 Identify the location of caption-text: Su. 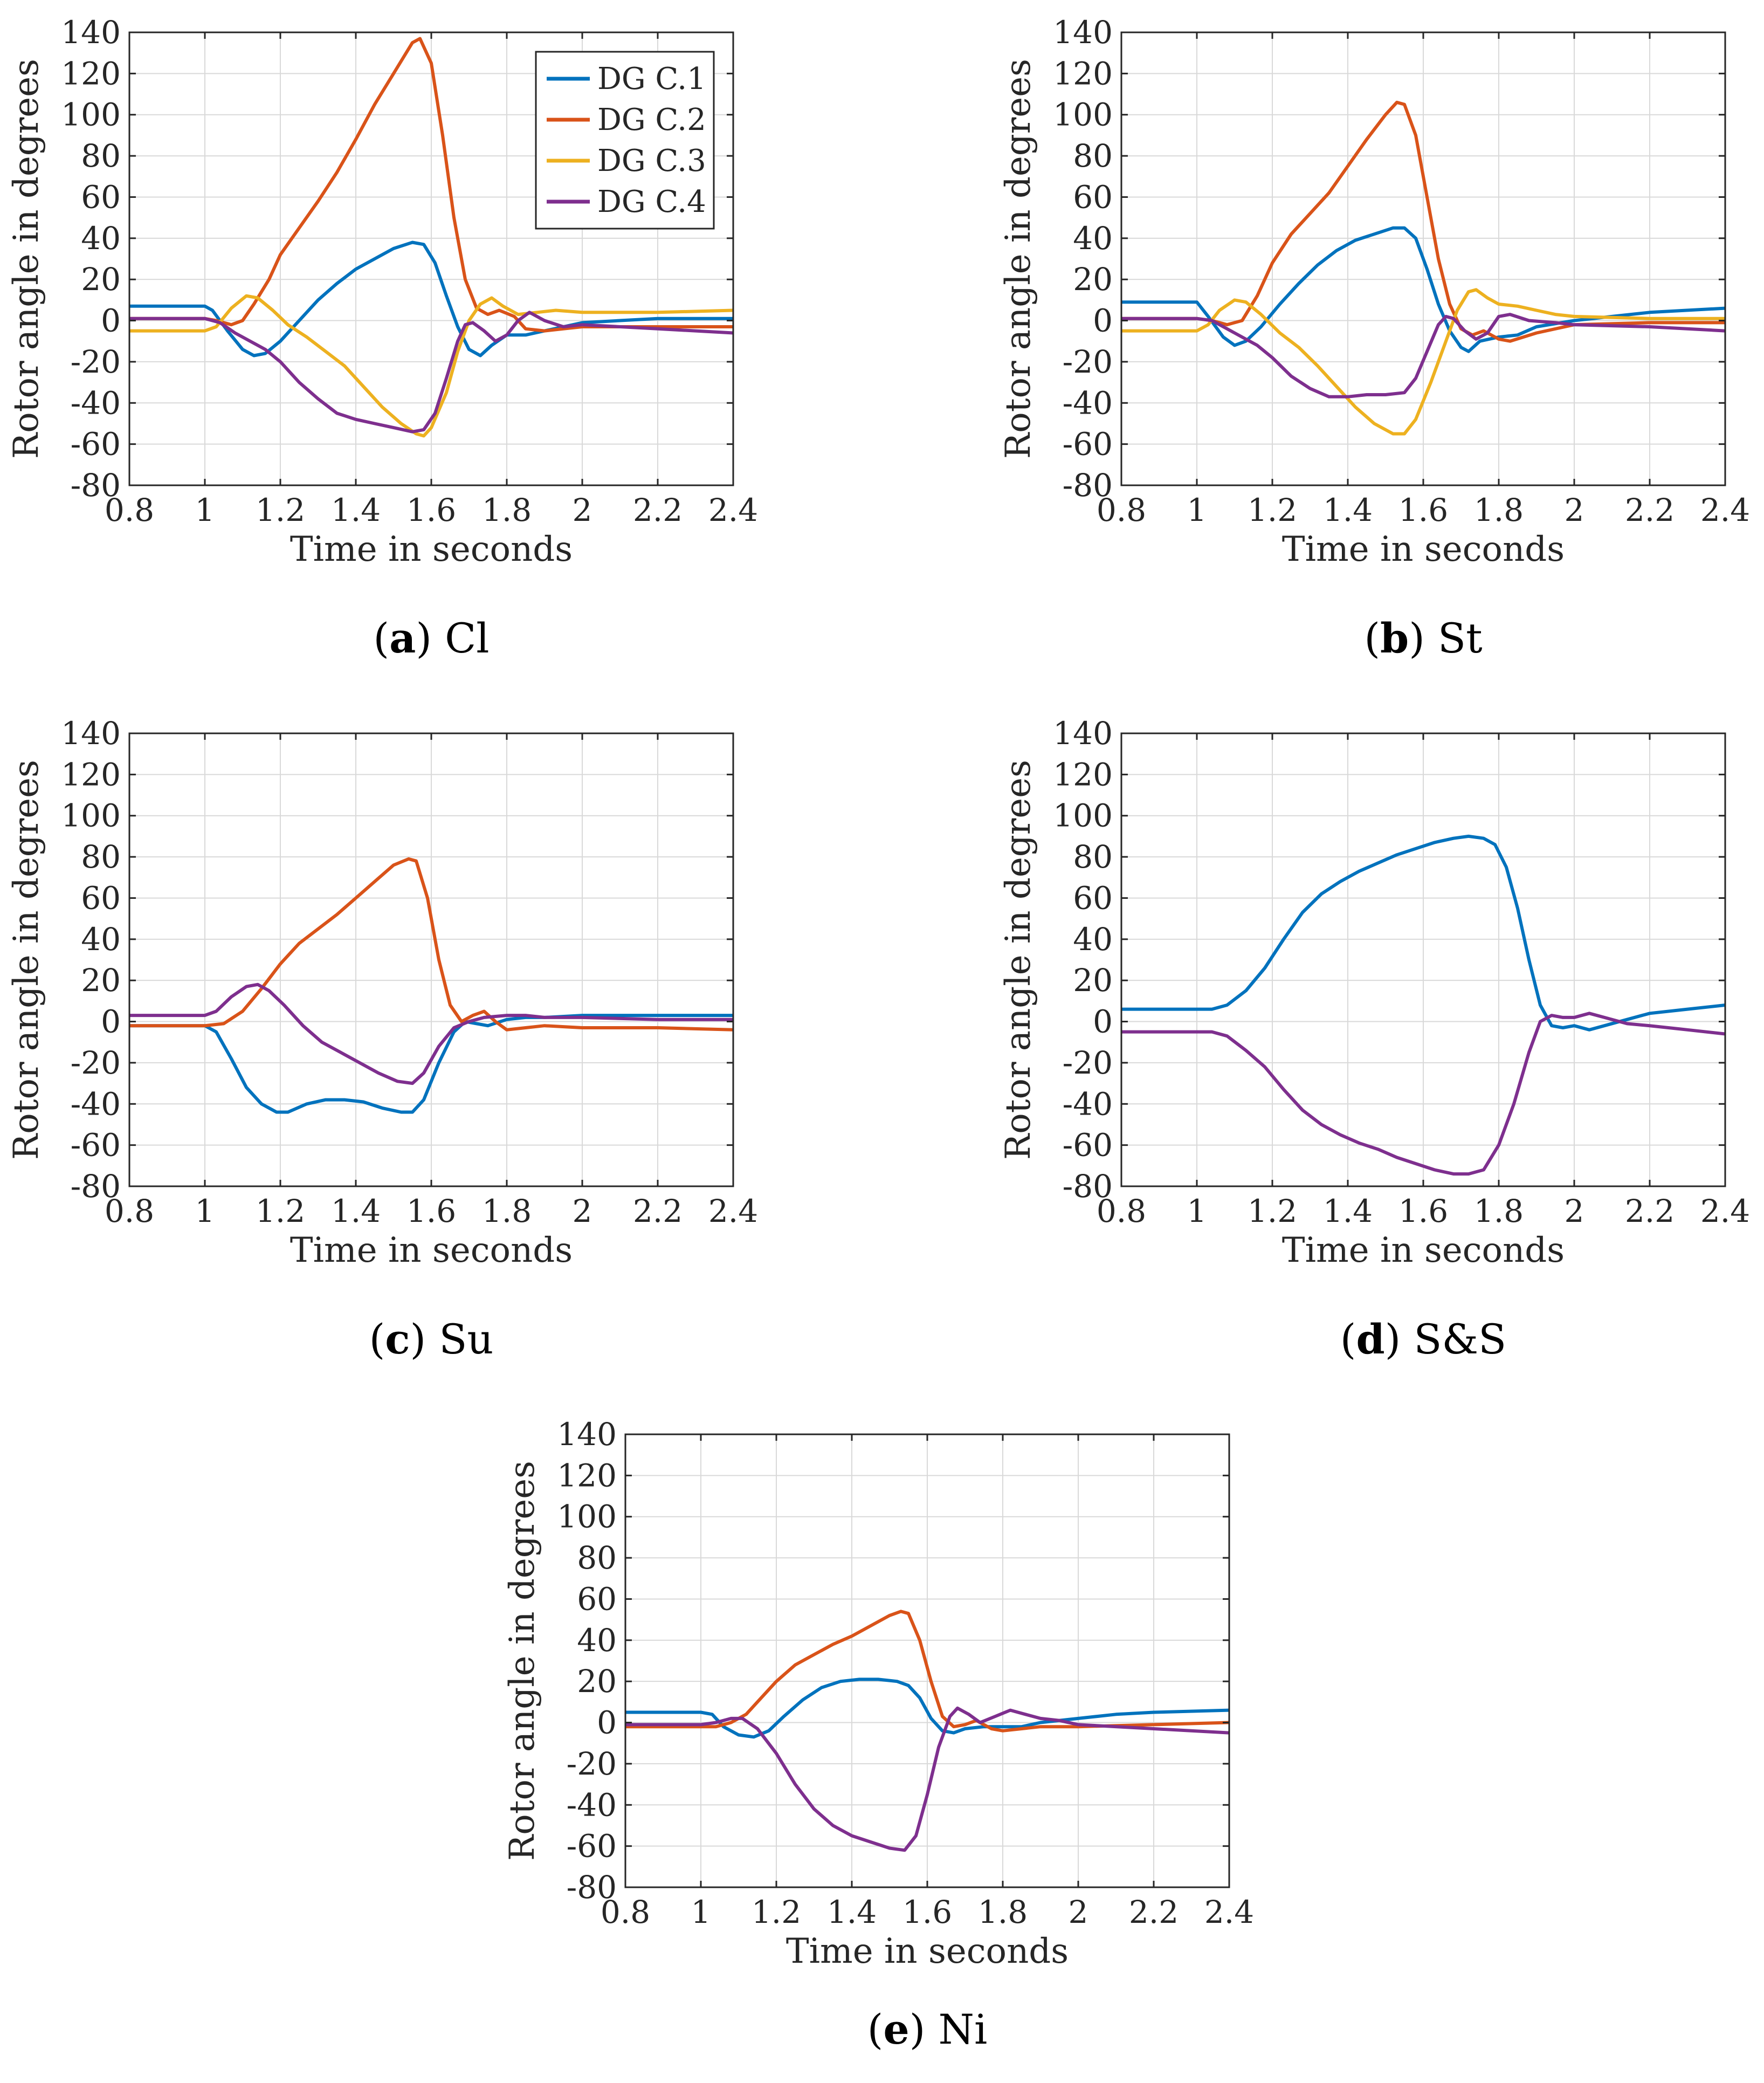
(466, 1339).